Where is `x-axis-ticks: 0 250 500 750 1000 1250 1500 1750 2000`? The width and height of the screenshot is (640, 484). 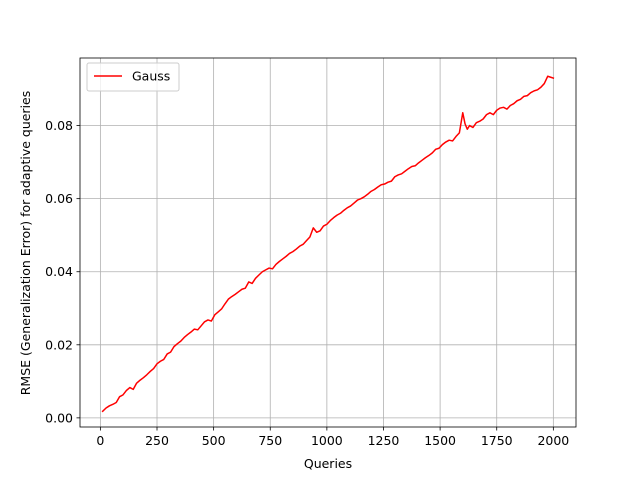 x-axis-ticks: 0 250 500 750 1000 1250 1500 1750 2000 is located at coordinates (332, 437).